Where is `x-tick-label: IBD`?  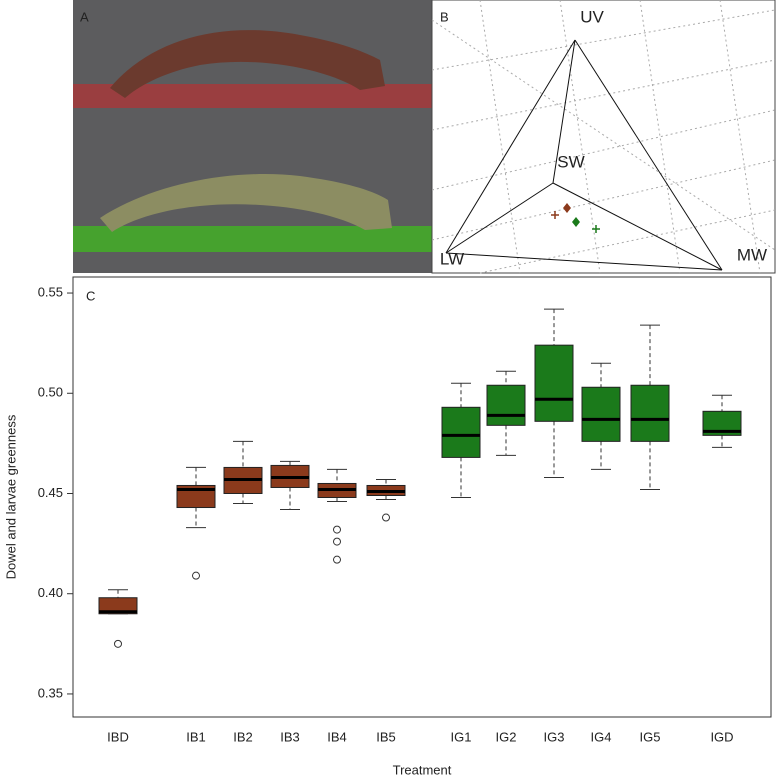
x-tick-label: IBD is located at coordinates (118, 736).